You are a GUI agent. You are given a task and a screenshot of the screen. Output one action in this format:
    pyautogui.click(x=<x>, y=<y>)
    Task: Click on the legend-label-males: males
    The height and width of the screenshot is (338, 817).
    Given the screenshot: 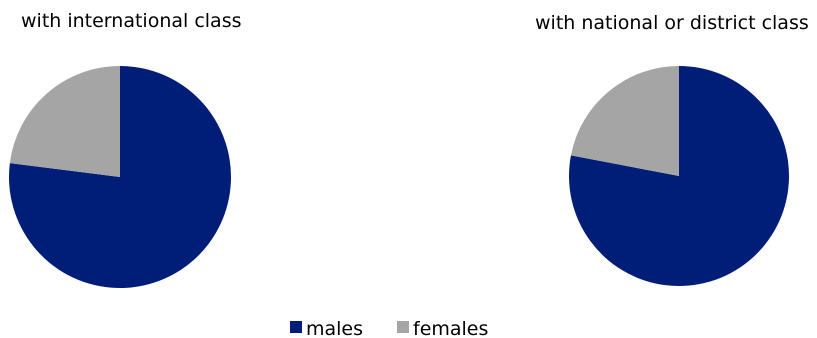 What is the action you would take?
    pyautogui.click(x=334, y=328)
    